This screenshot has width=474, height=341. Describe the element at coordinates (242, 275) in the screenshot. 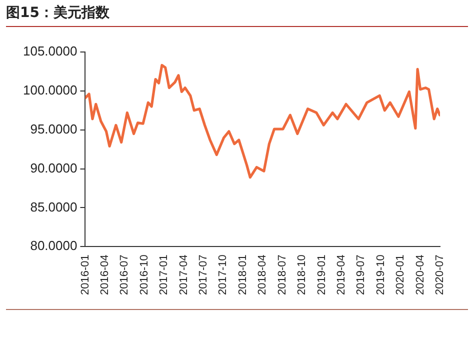

I see `x-tick-label: 2018-01` at that location.